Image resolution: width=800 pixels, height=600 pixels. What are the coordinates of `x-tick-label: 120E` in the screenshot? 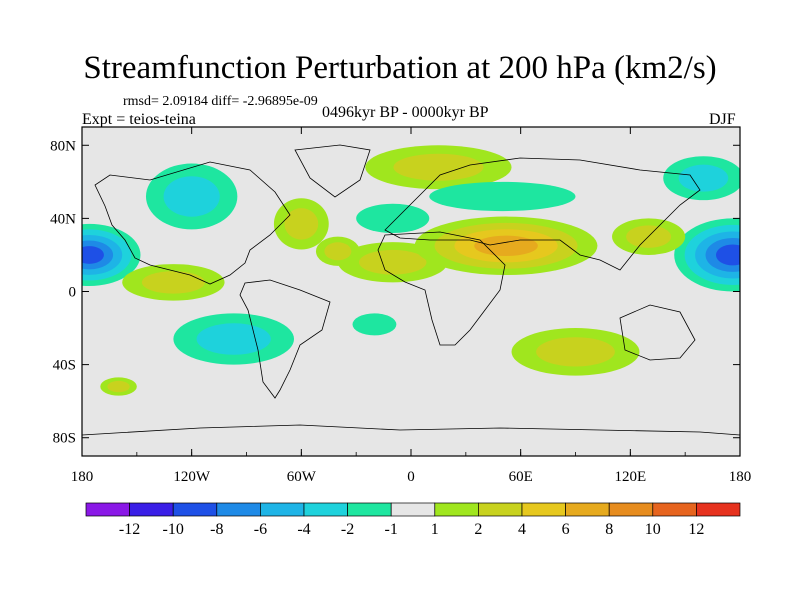 It's located at (630, 477).